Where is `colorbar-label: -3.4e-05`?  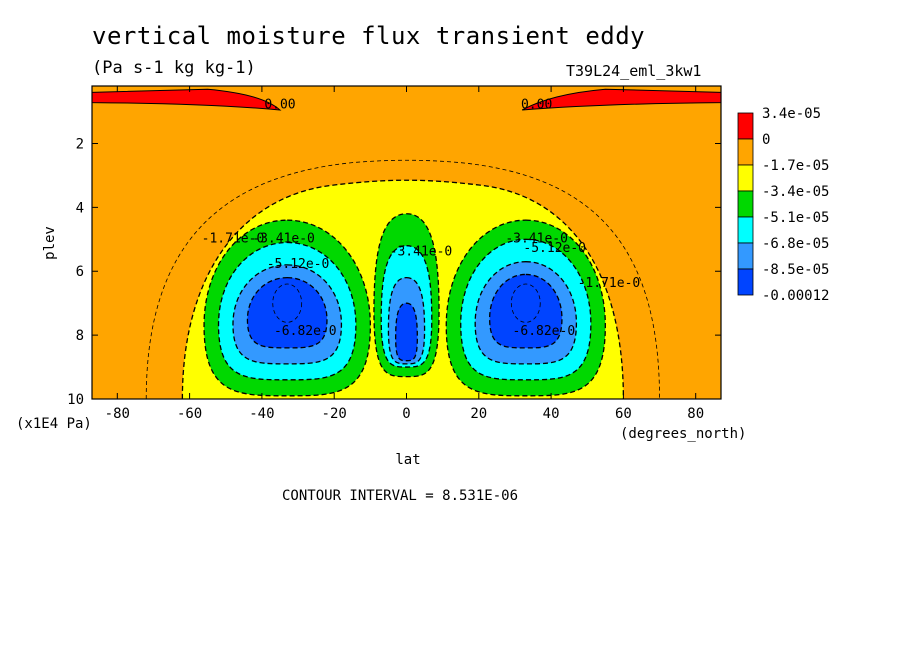 colorbar-label: -3.4e-05 is located at coordinates (795, 192).